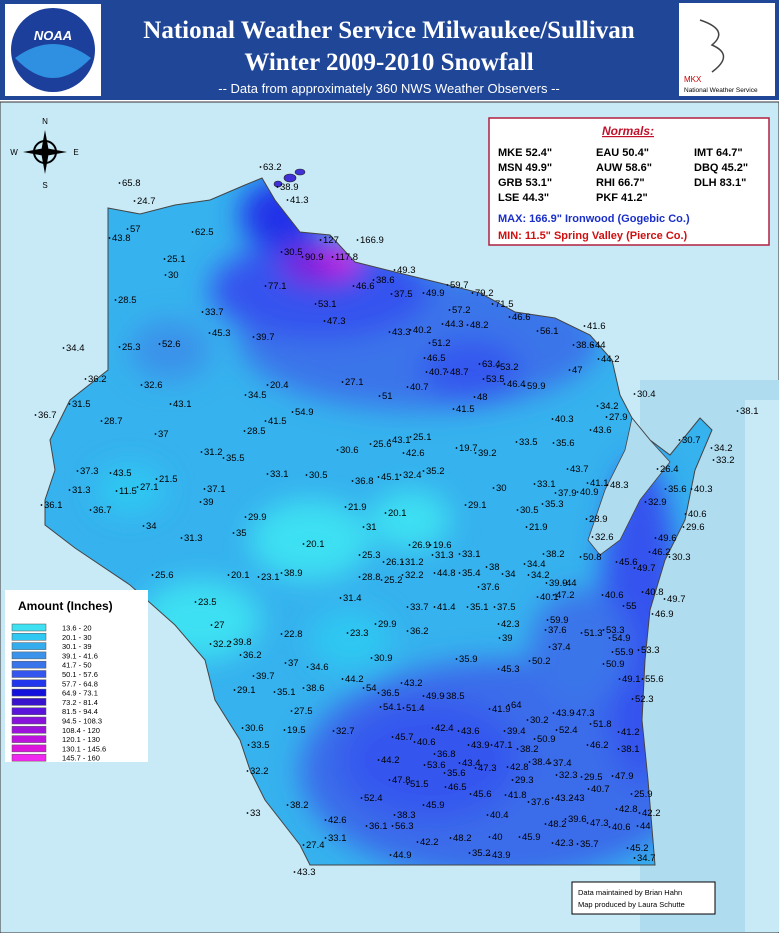 The image size is (779, 938). Describe the element at coordinates (436, 765) in the screenshot. I see `station-value: 53.6` at that location.